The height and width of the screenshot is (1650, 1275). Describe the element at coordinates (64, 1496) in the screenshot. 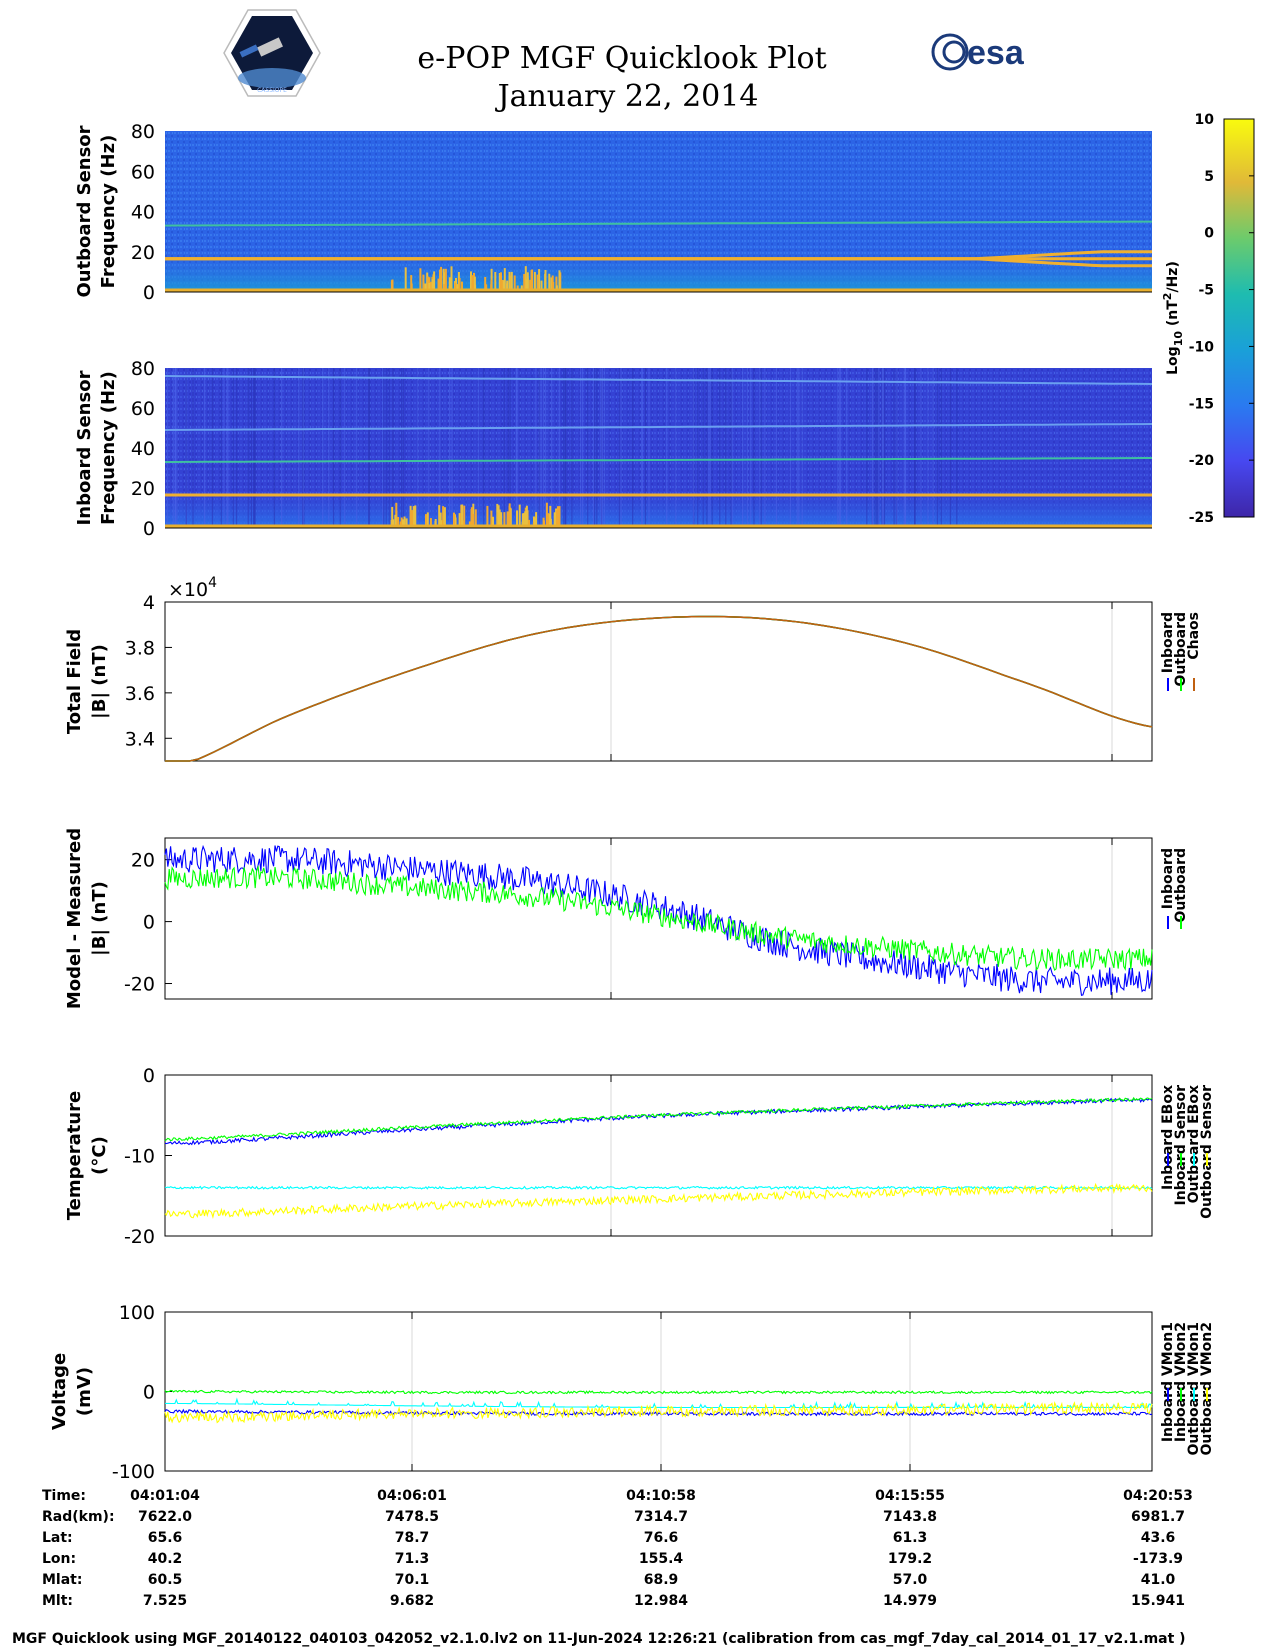

I see `table-row-label: Time:` at that location.